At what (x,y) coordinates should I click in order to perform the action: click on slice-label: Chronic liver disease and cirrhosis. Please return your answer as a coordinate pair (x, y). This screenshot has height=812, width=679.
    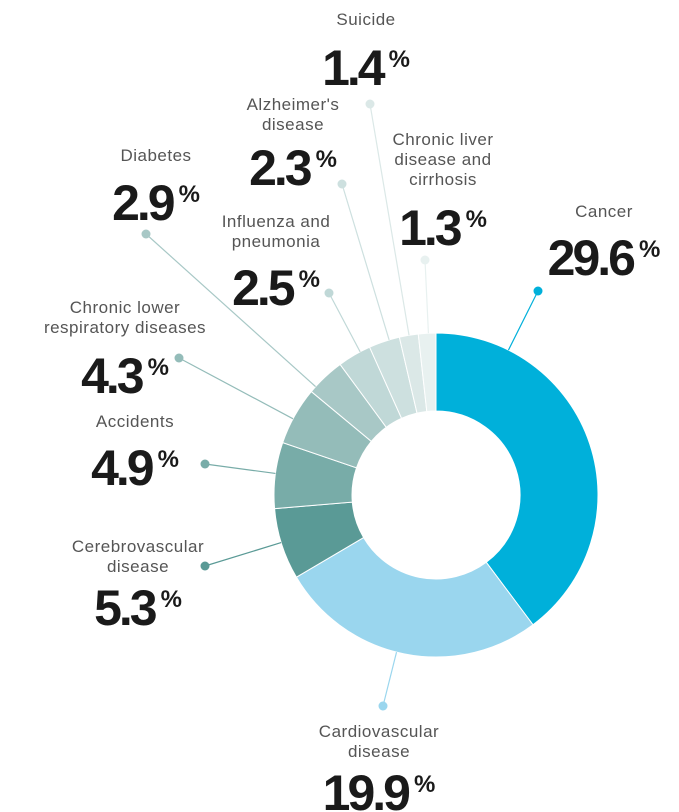
    Looking at the image, I should click on (443, 159).